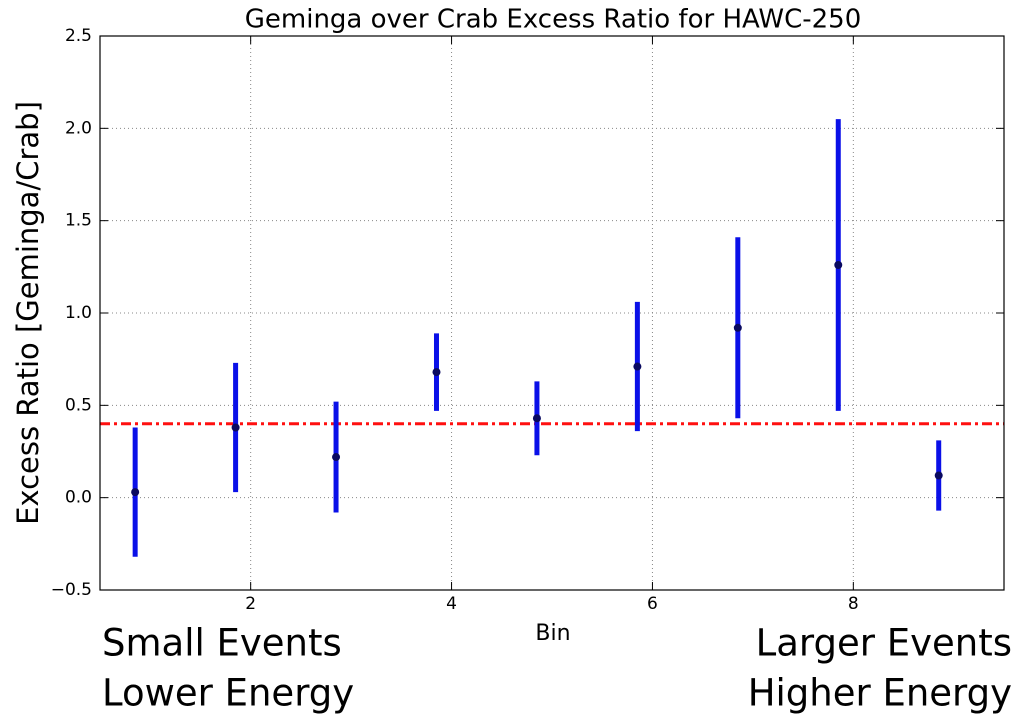 The height and width of the screenshot is (720, 1022). What do you see at coordinates (78, 405) in the screenshot?
I see `y-tick-label: 0.5` at bounding box center [78, 405].